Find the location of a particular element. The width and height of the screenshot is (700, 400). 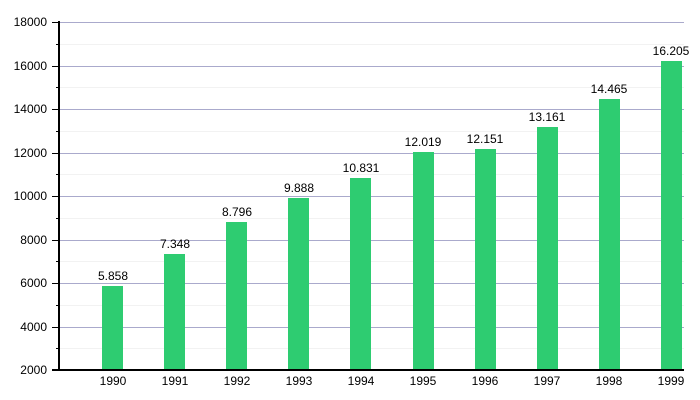

y-axis-tick-label: 16000 is located at coordinates (30, 66).